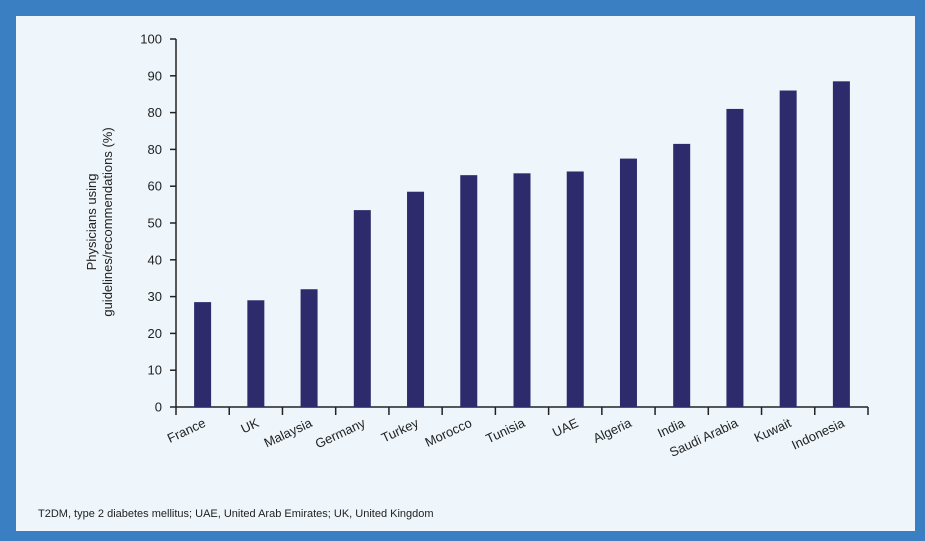  I want to click on bar-india, so click(682, 275).